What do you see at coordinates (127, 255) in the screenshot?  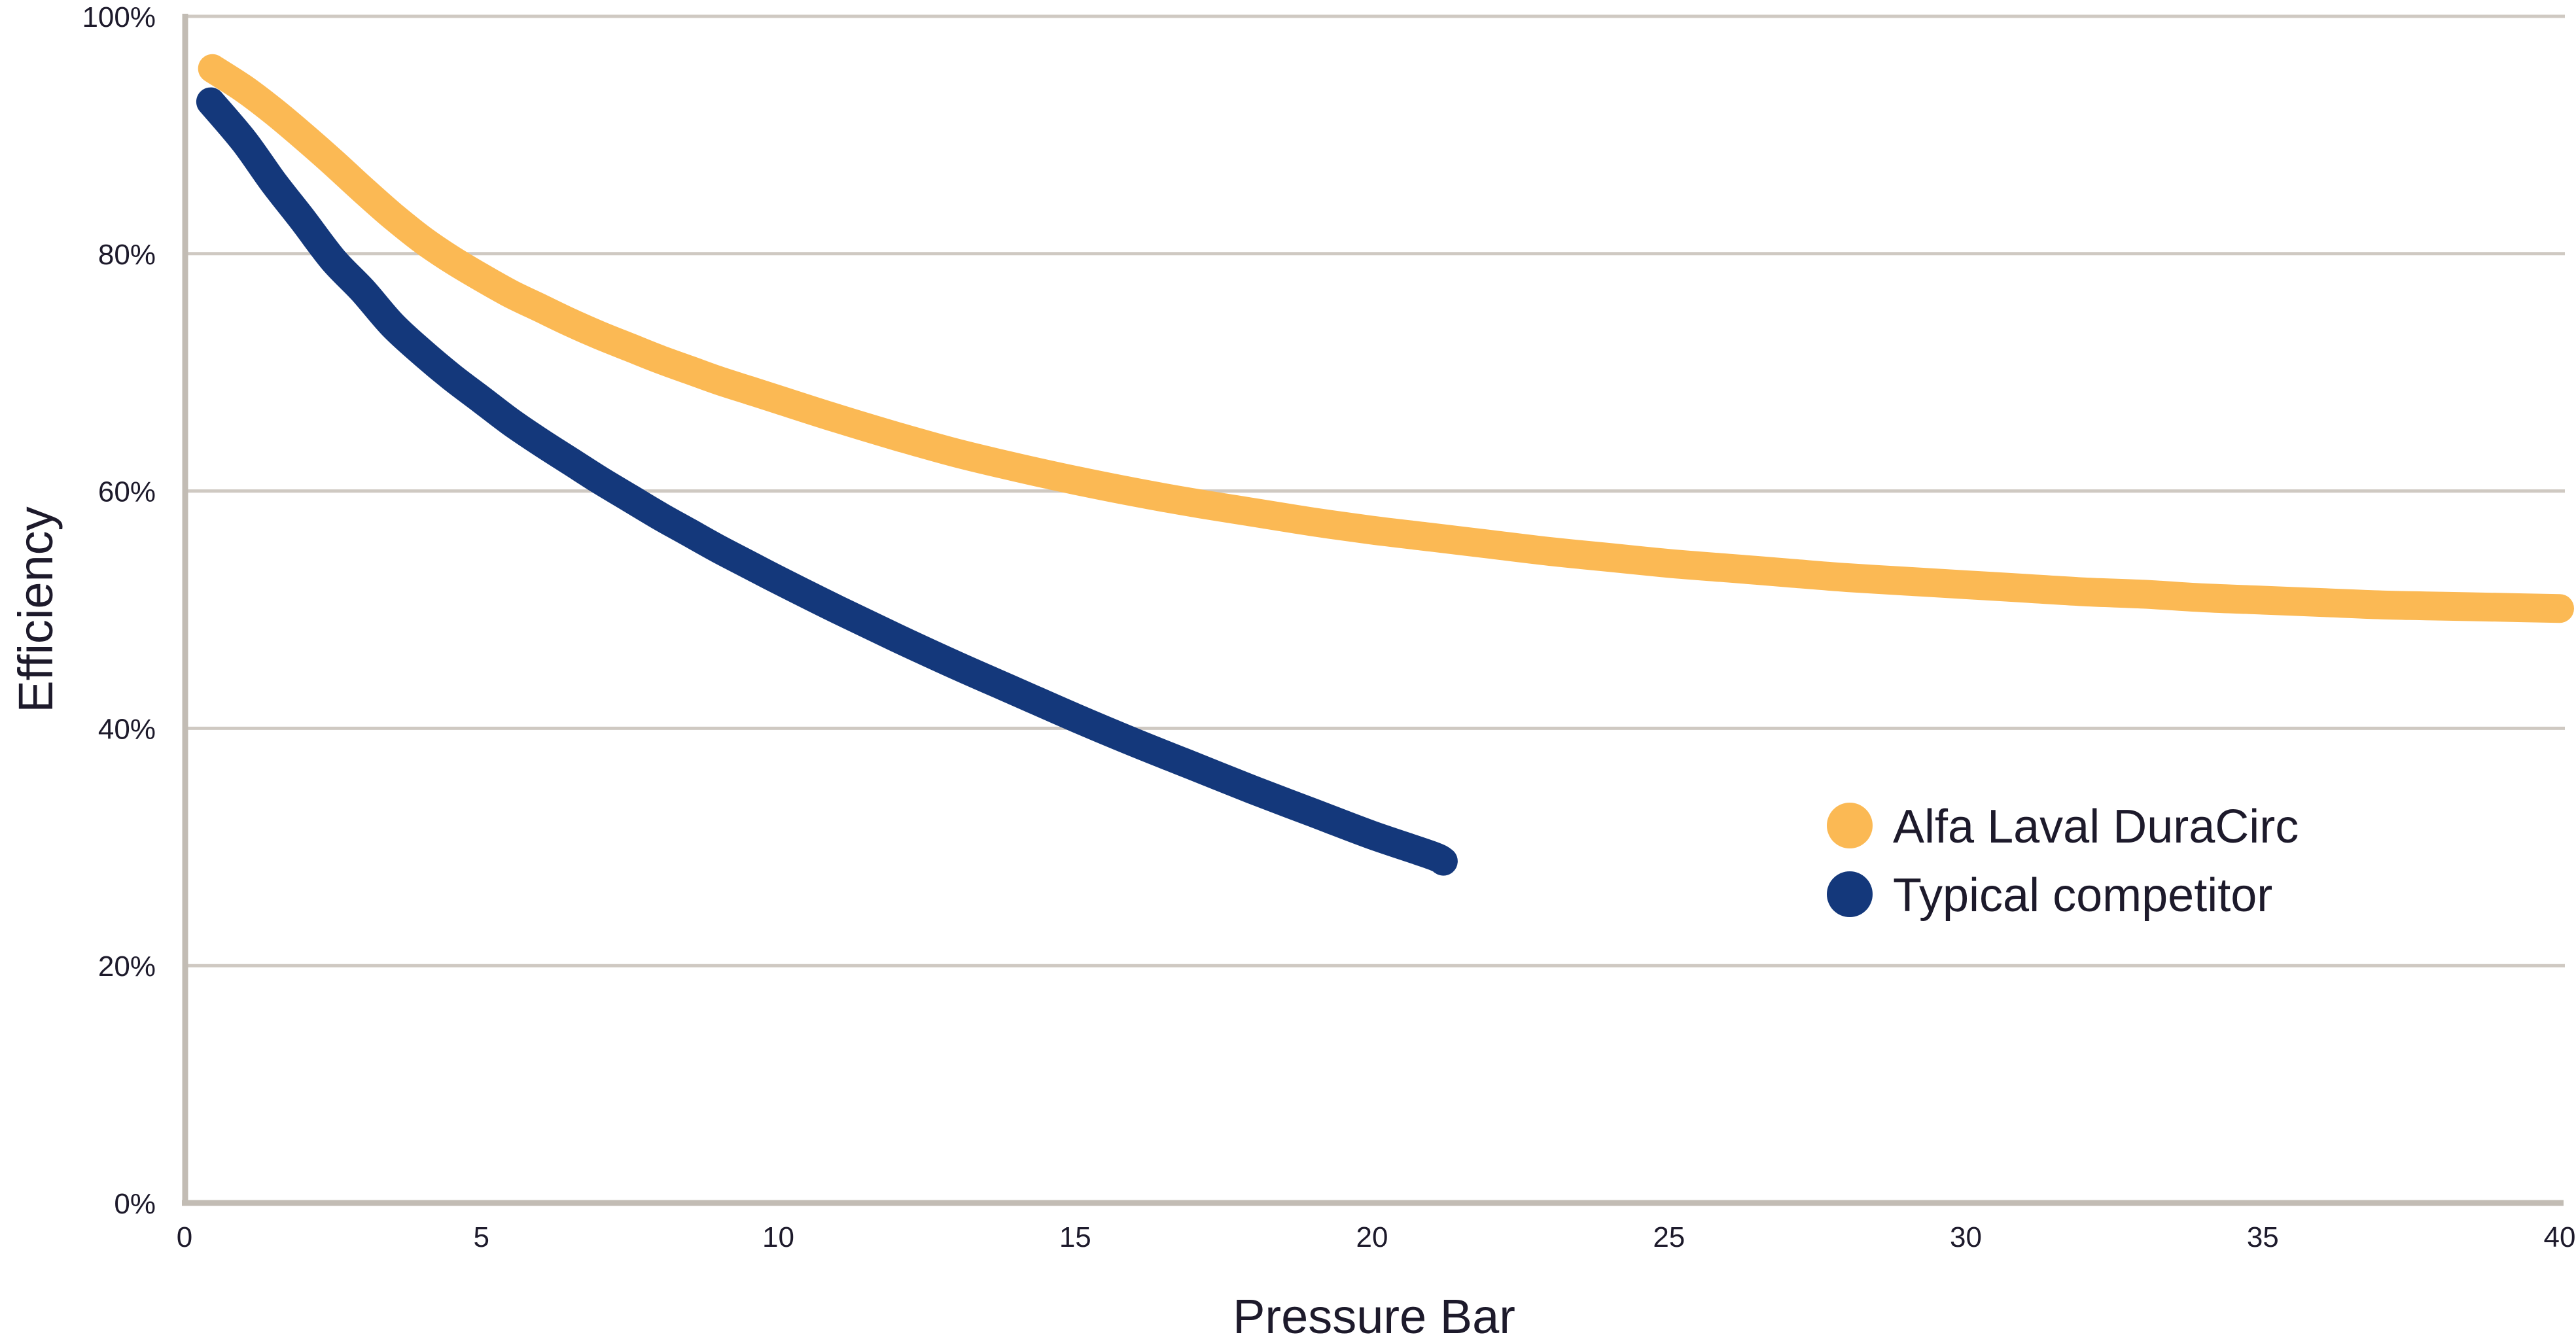 I see `y-tick-label-80: 80%` at bounding box center [127, 255].